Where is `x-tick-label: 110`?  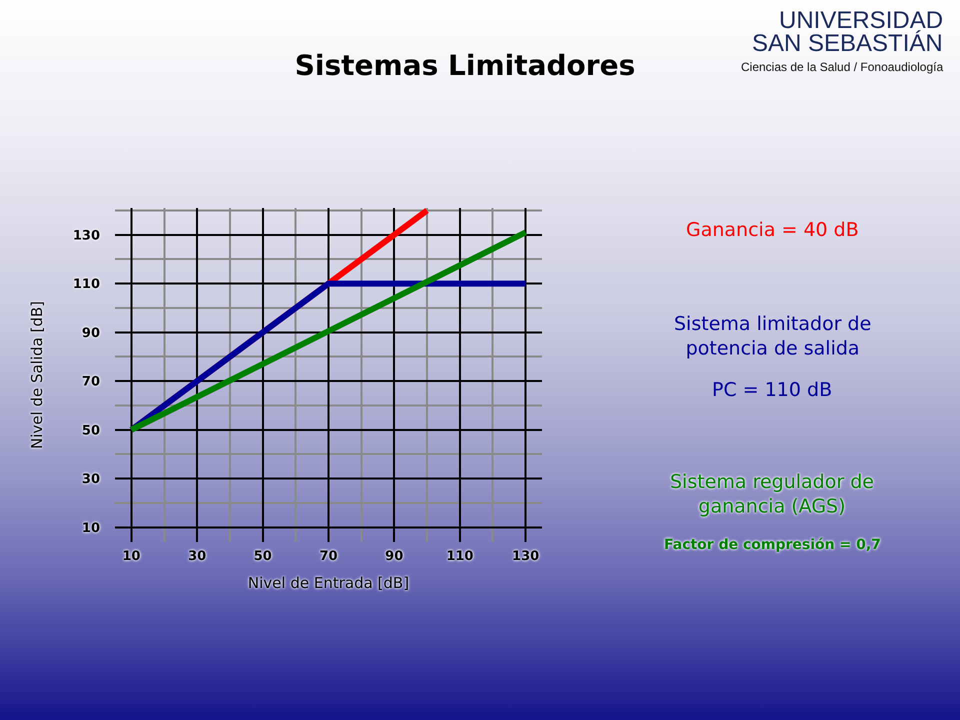
x-tick-label: 110 is located at coordinates (460, 556).